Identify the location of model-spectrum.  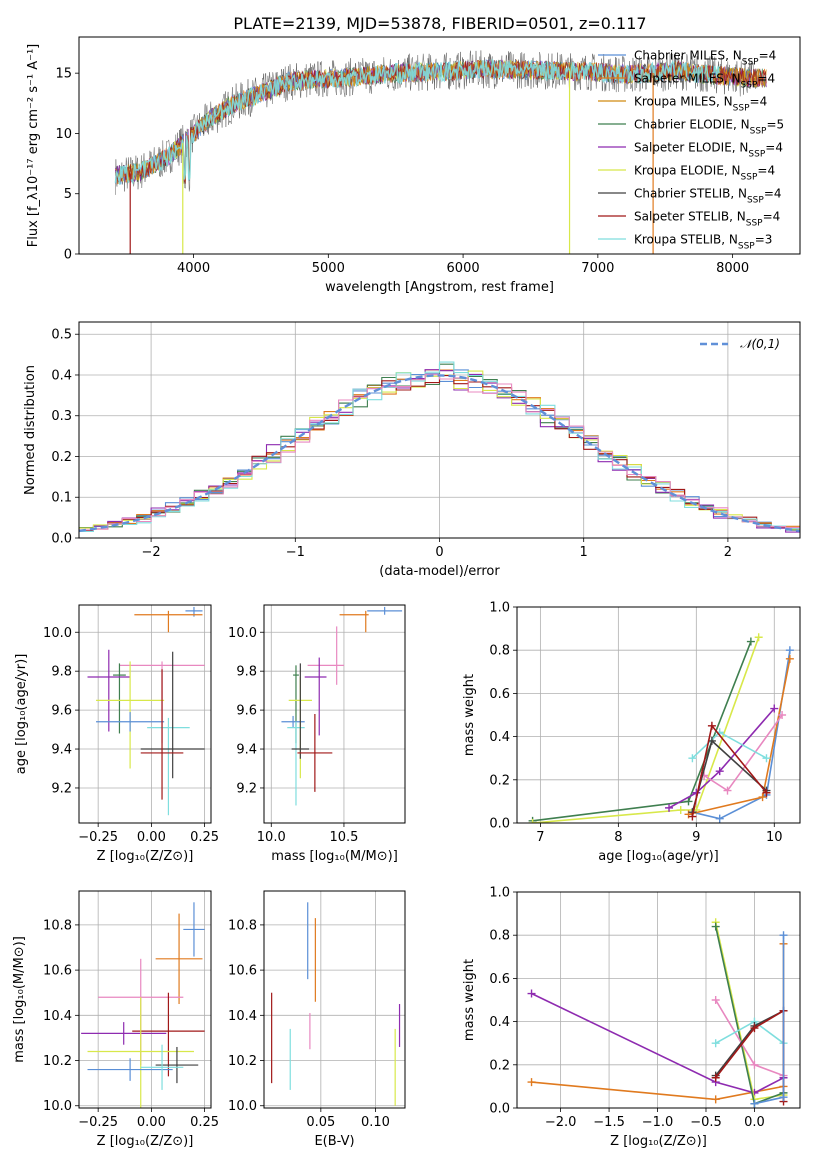
(417, 121).